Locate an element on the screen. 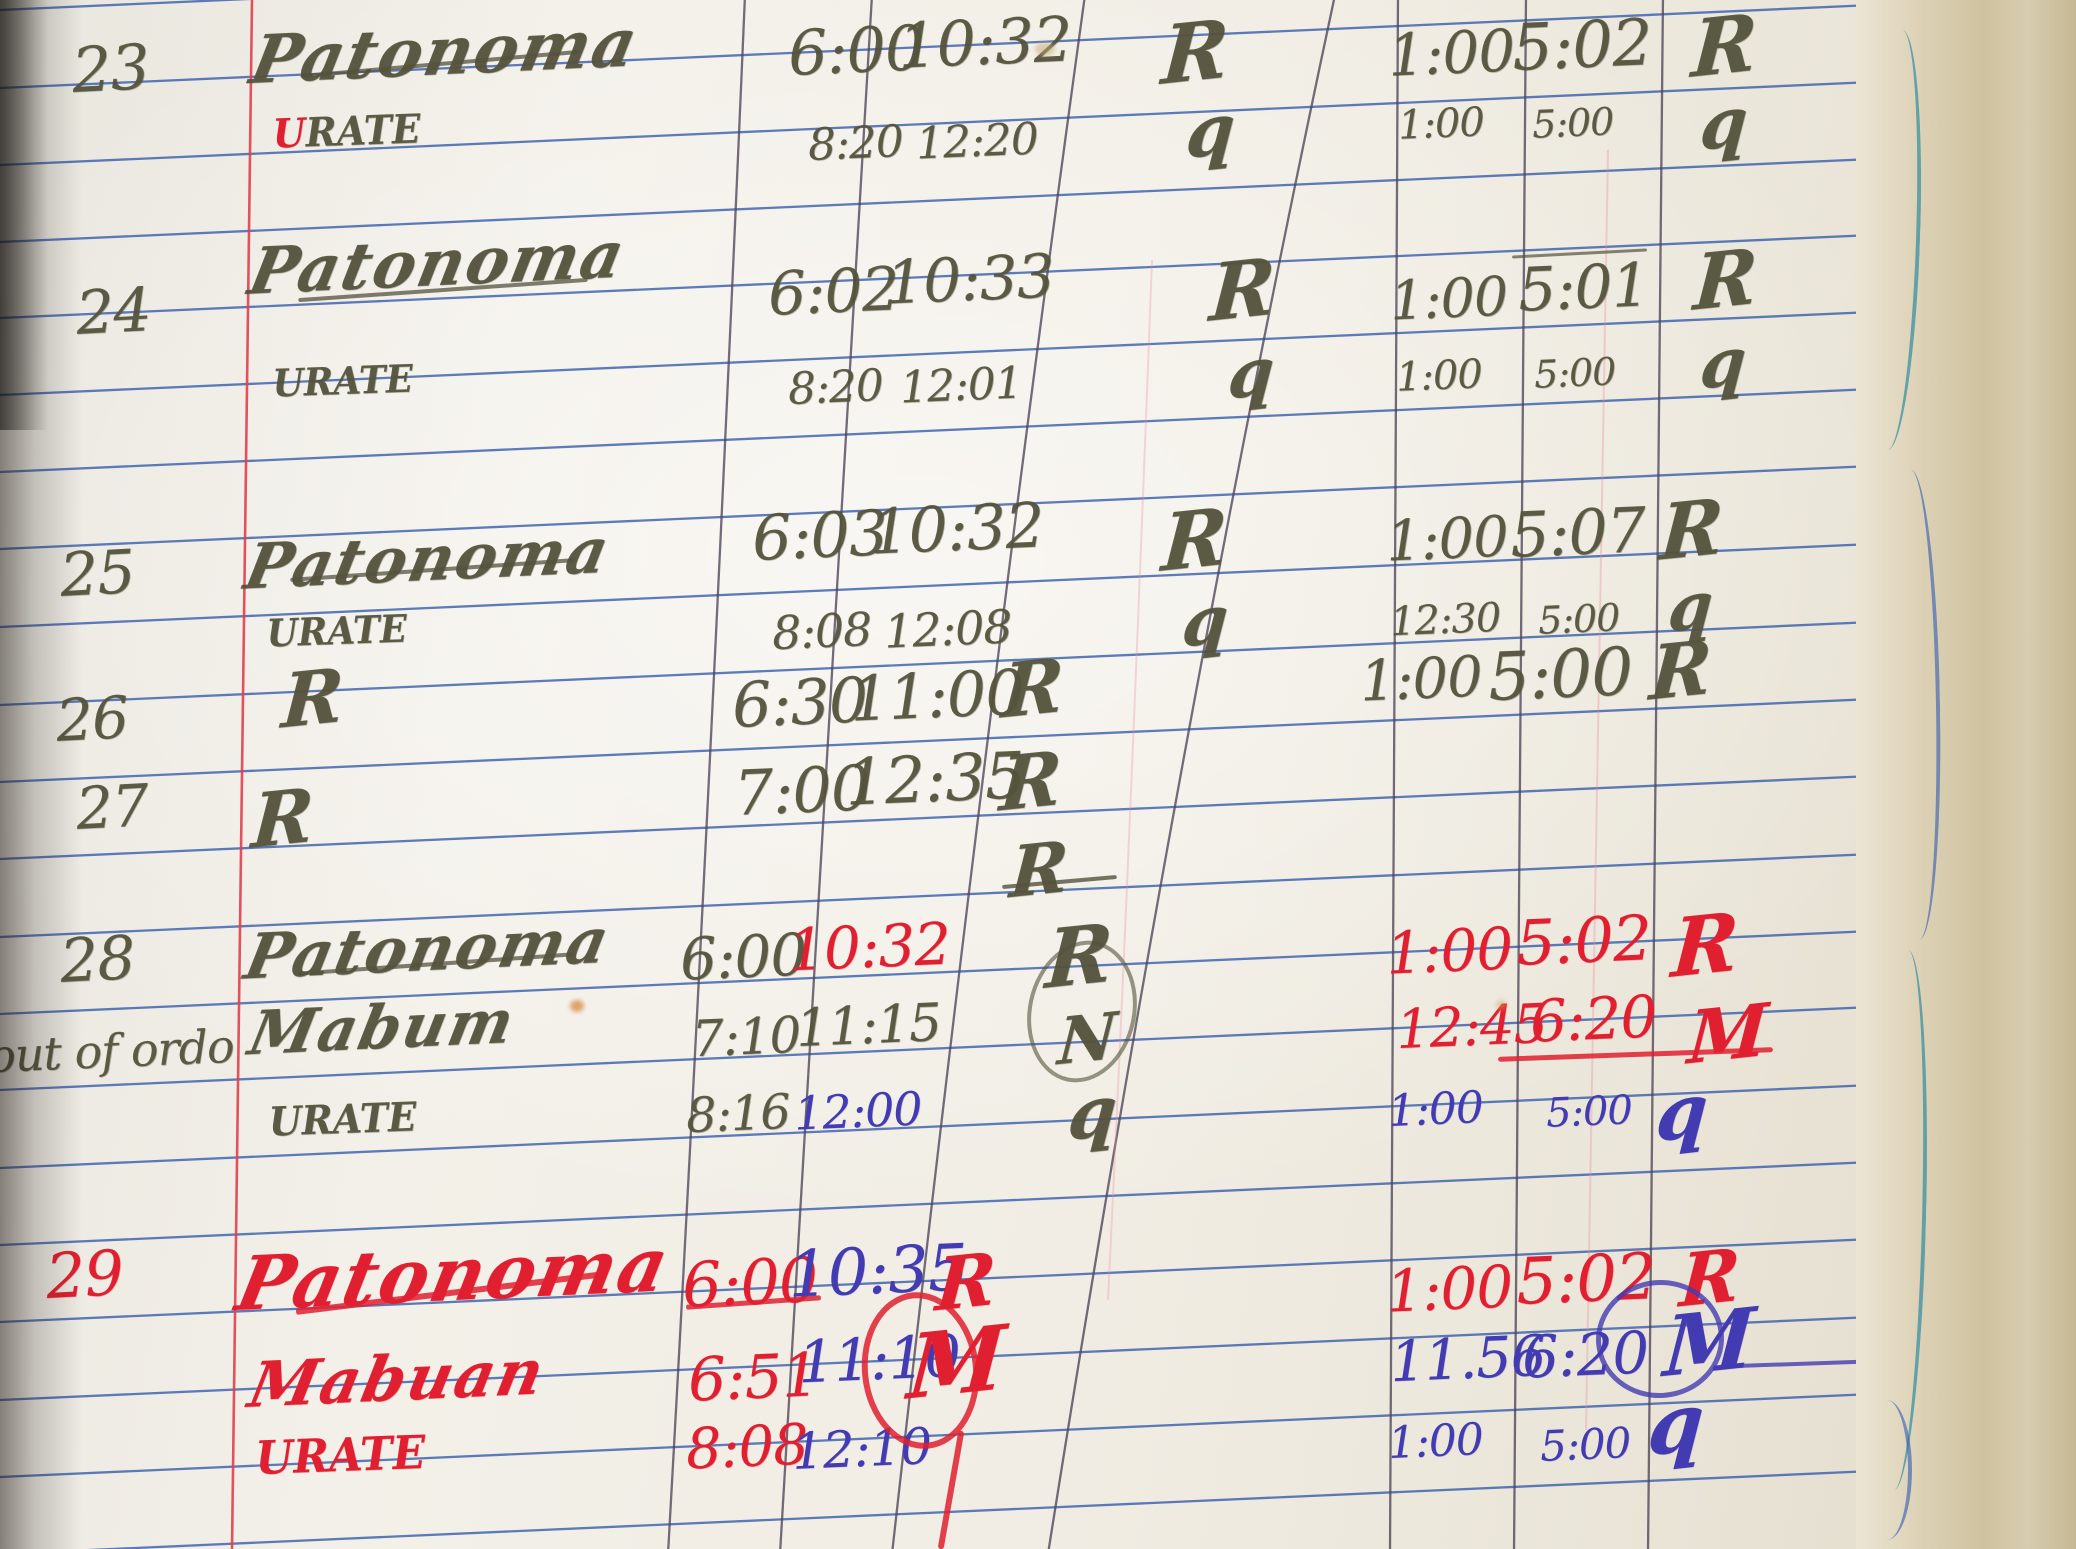 Image resolution: width=2076 pixels, height=1549 pixels. urate-initial: U is located at coordinates (289, 133).